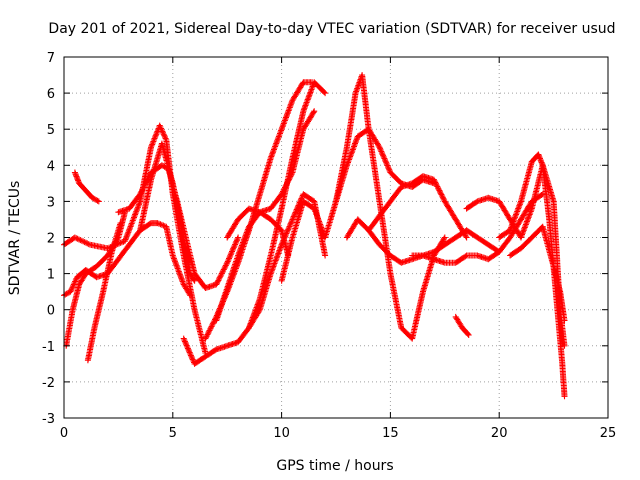 The height and width of the screenshot is (480, 640). What do you see at coordinates (281, 433) in the screenshot?
I see `x-tick-label: 10` at bounding box center [281, 433].